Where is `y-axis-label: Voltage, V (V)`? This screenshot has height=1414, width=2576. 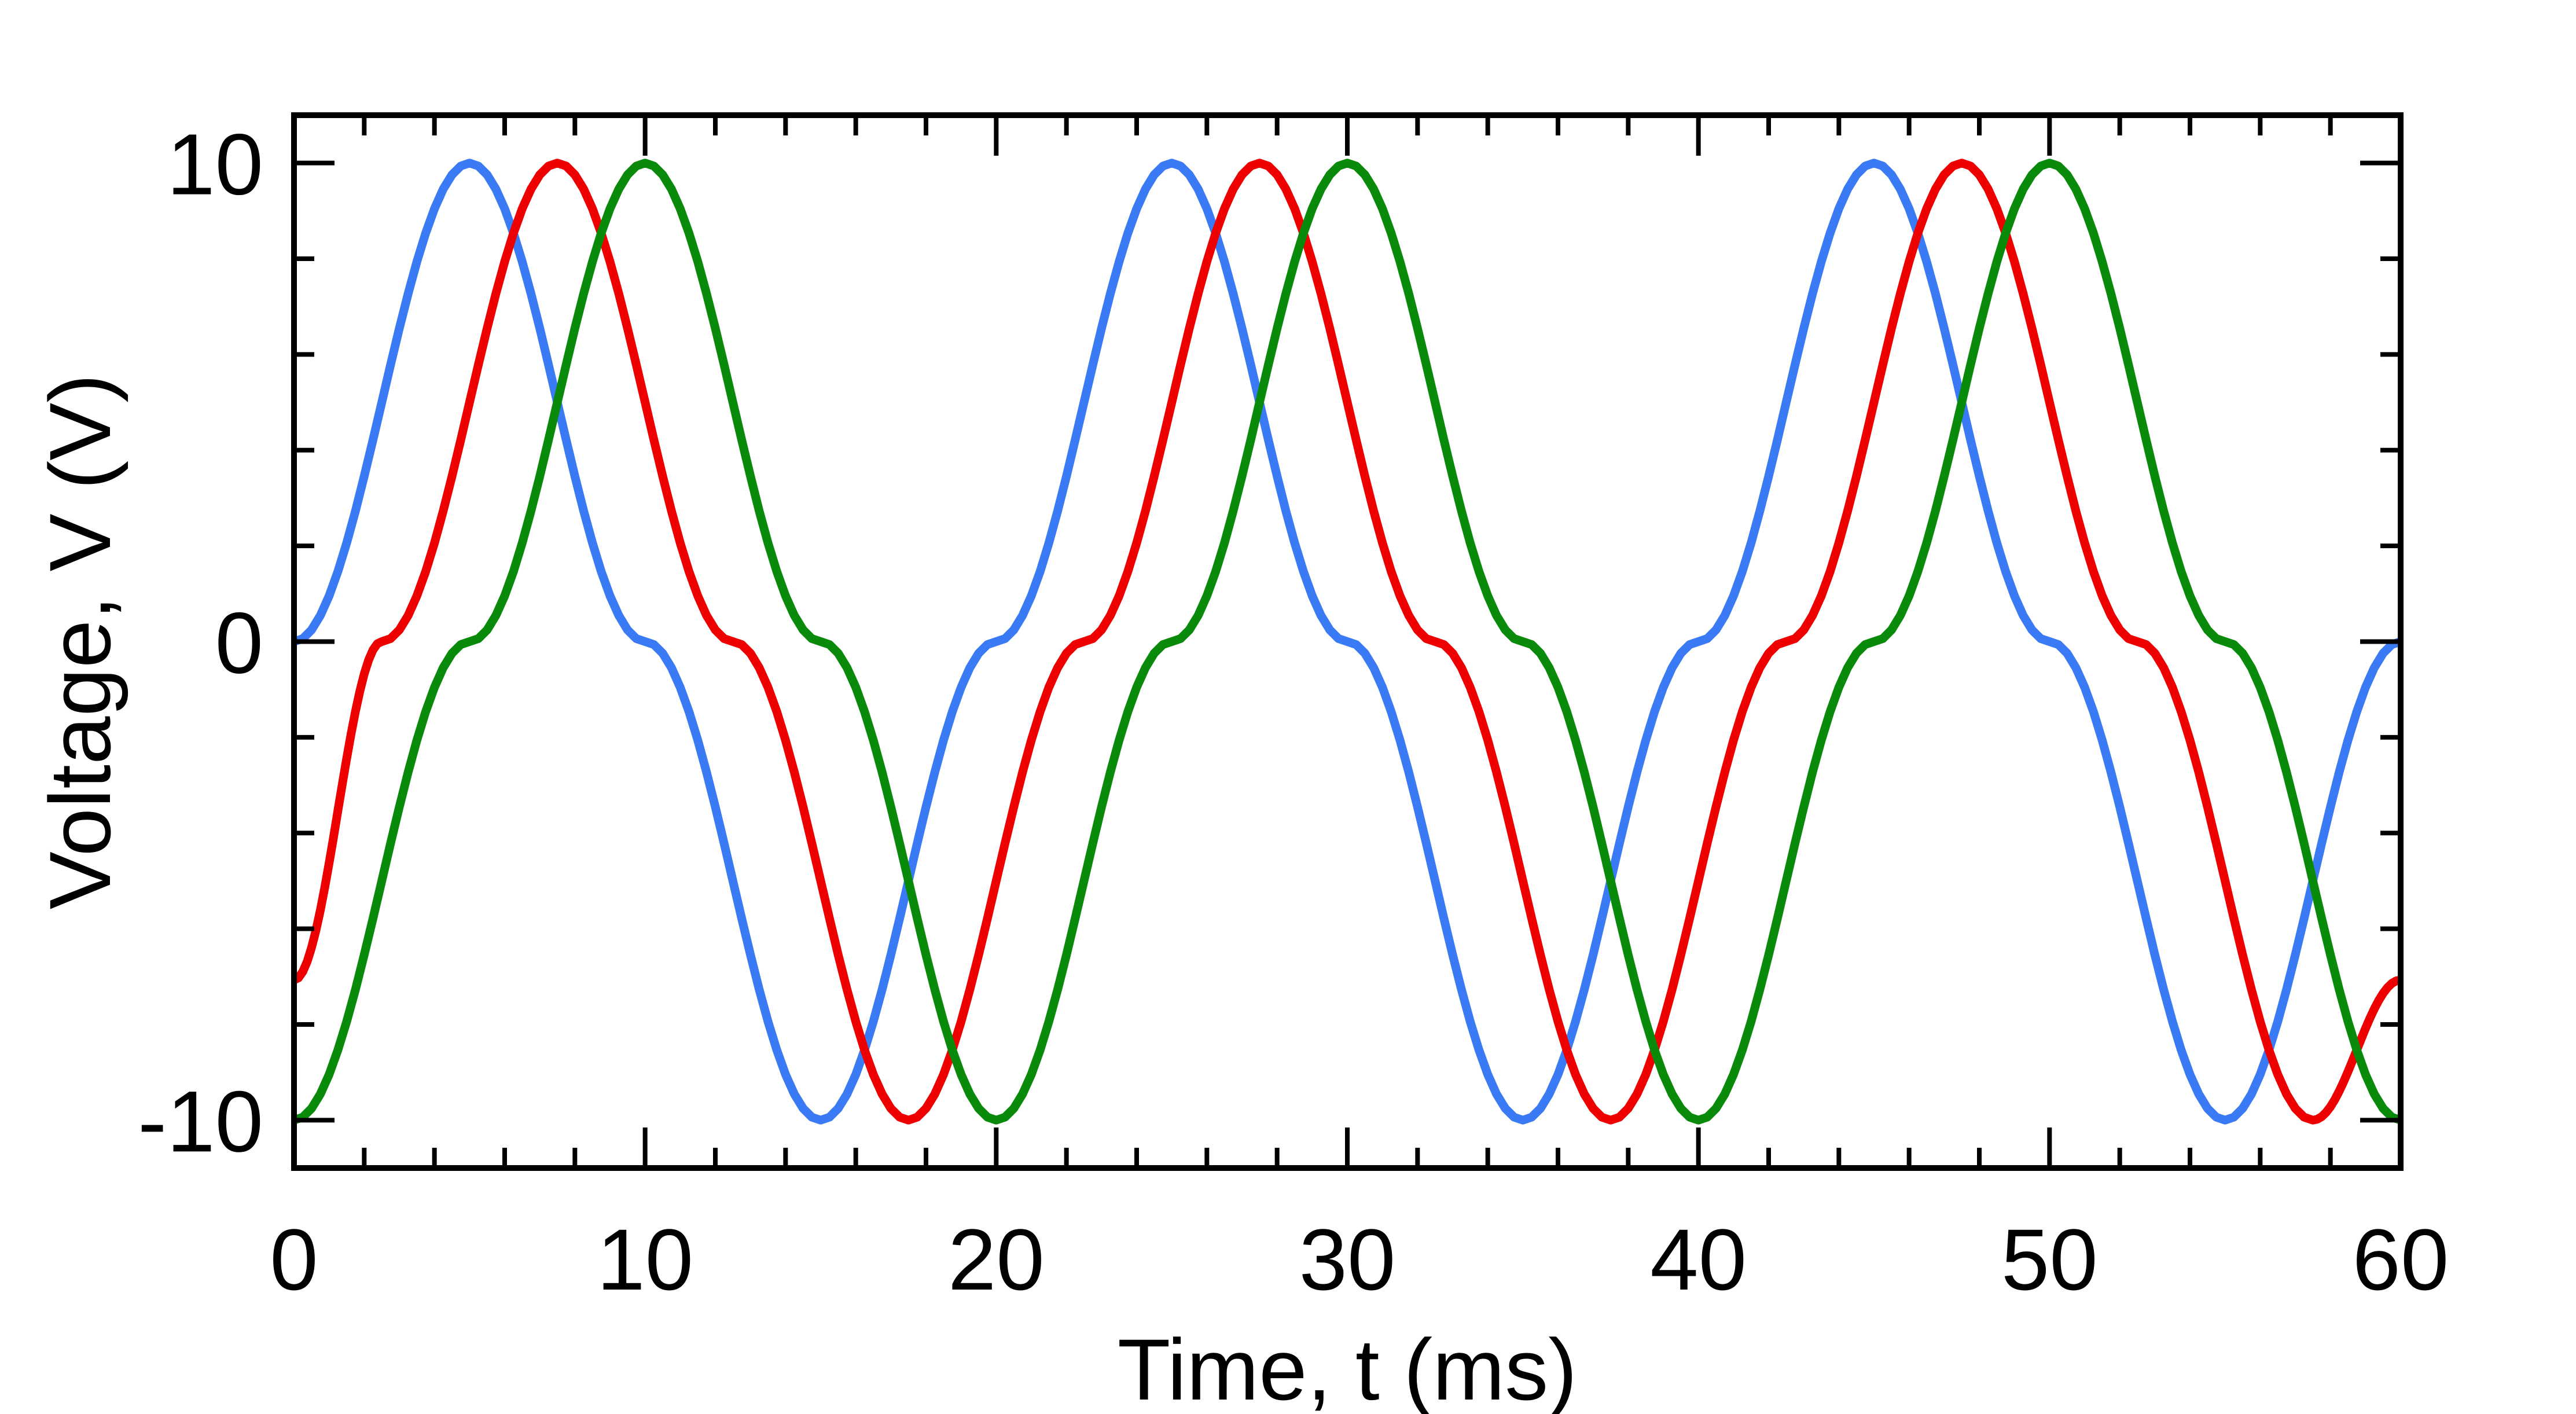
y-axis-label: Voltage, V (V) is located at coordinates (80, 642).